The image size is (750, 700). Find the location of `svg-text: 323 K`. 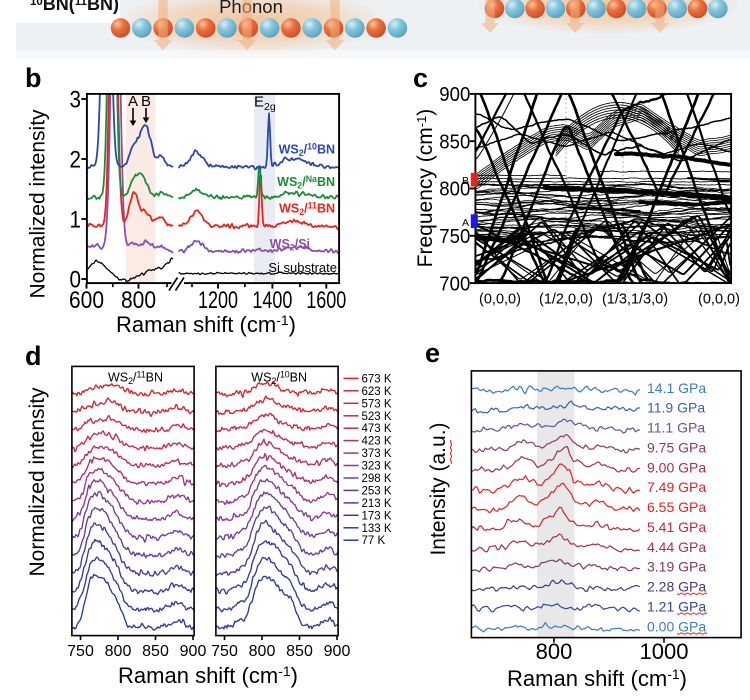

svg-text: 323 K is located at coordinates (377, 467).